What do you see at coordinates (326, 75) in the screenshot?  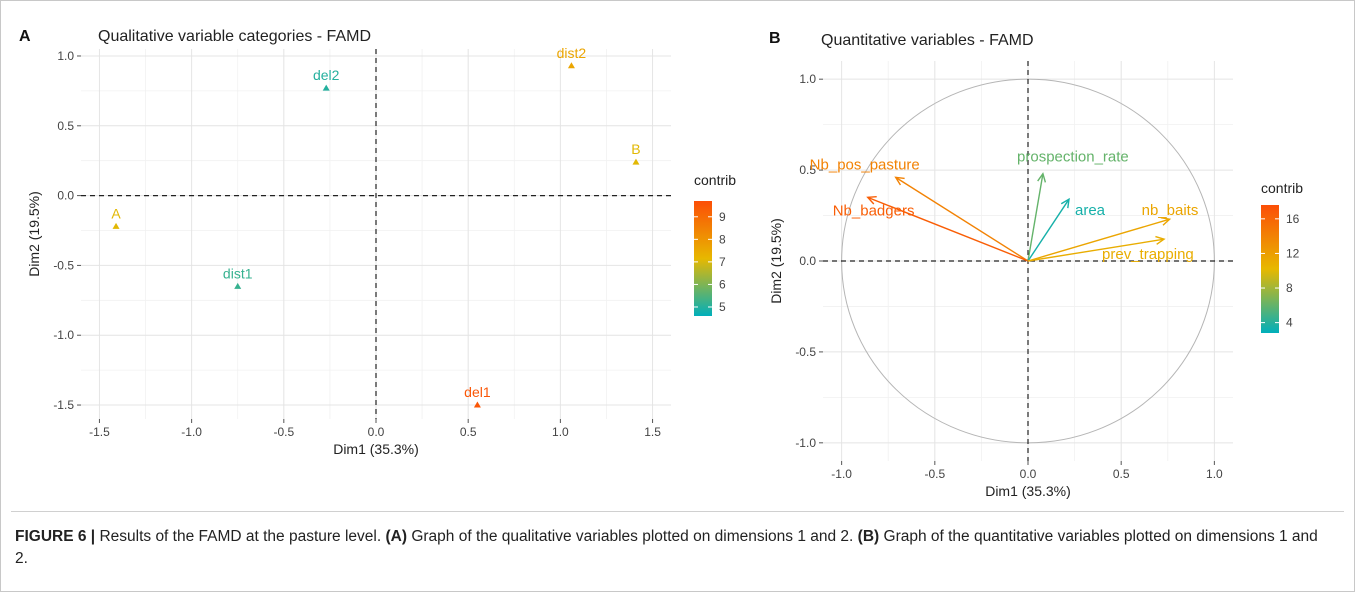 I see `point-label-del2: del2` at bounding box center [326, 75].